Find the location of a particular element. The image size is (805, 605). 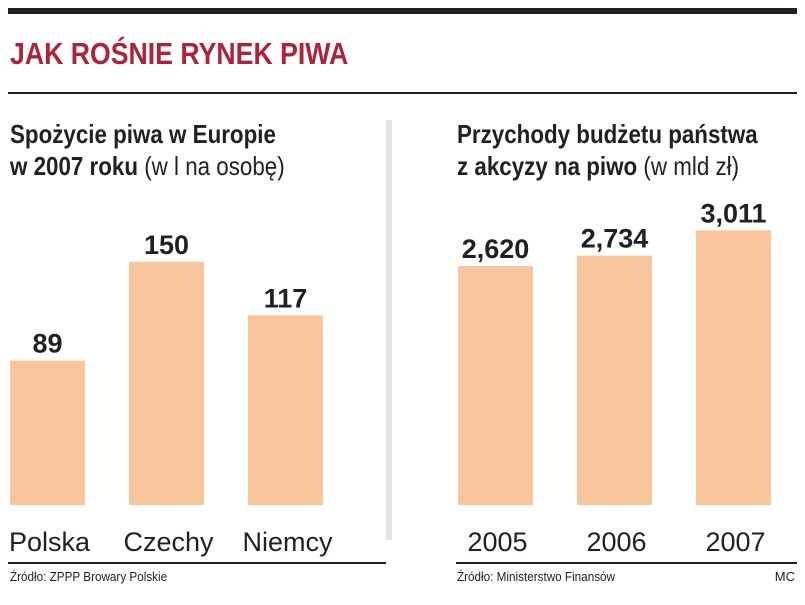

value-label-2005: 2,620 is located at coordinates (496, 249).